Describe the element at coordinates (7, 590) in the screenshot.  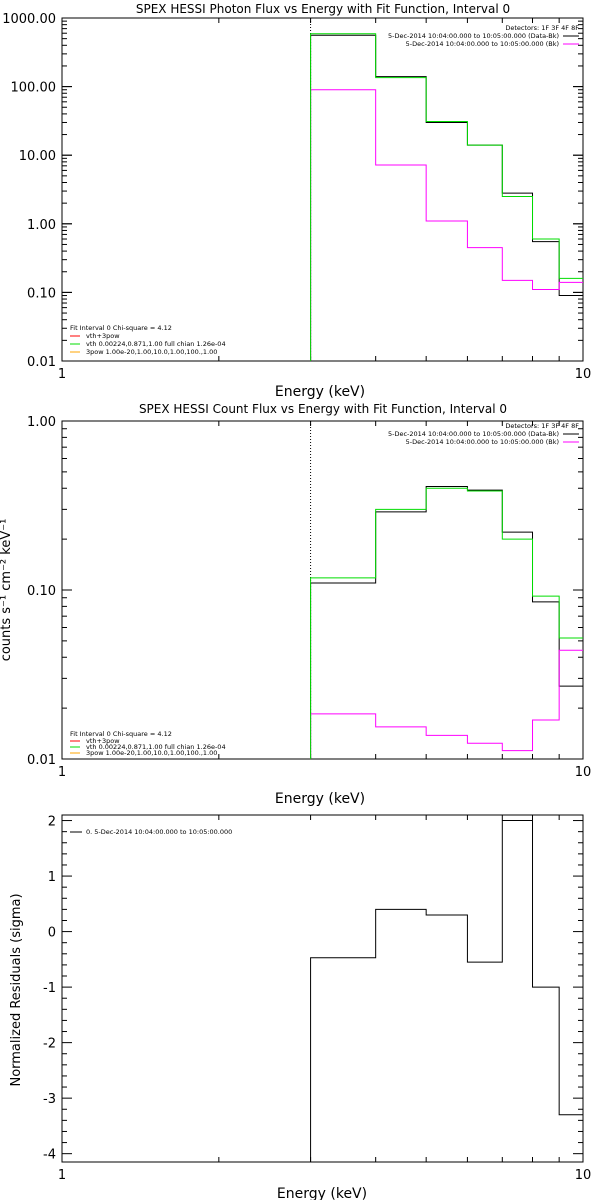
I see `y-axis-label: counts s⁻¹ cm⁻² keV⁻¹` at that location.